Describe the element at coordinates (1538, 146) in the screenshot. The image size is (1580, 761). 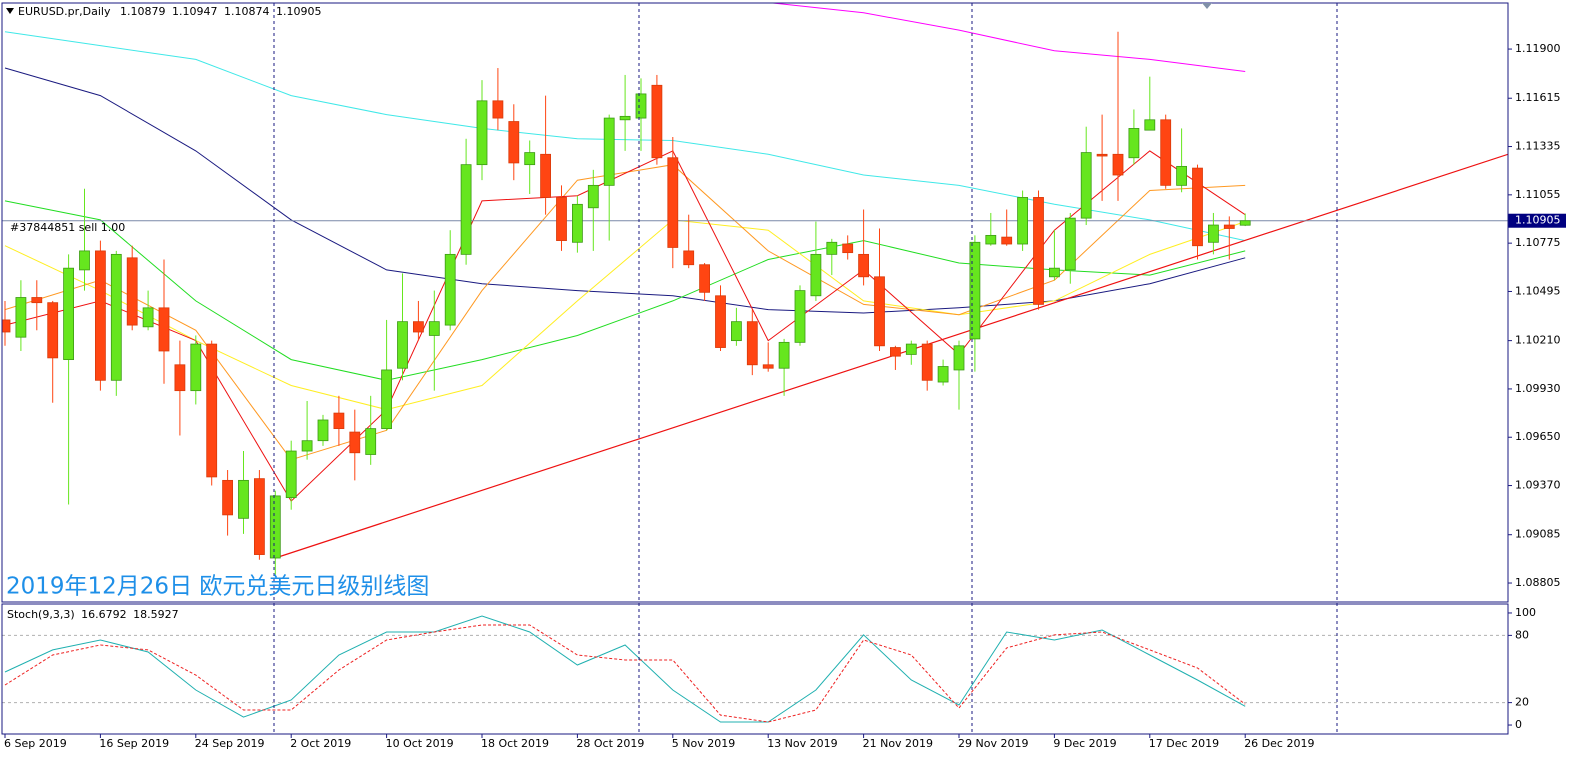
I see `y-tick-label: 1.11335` at that location.